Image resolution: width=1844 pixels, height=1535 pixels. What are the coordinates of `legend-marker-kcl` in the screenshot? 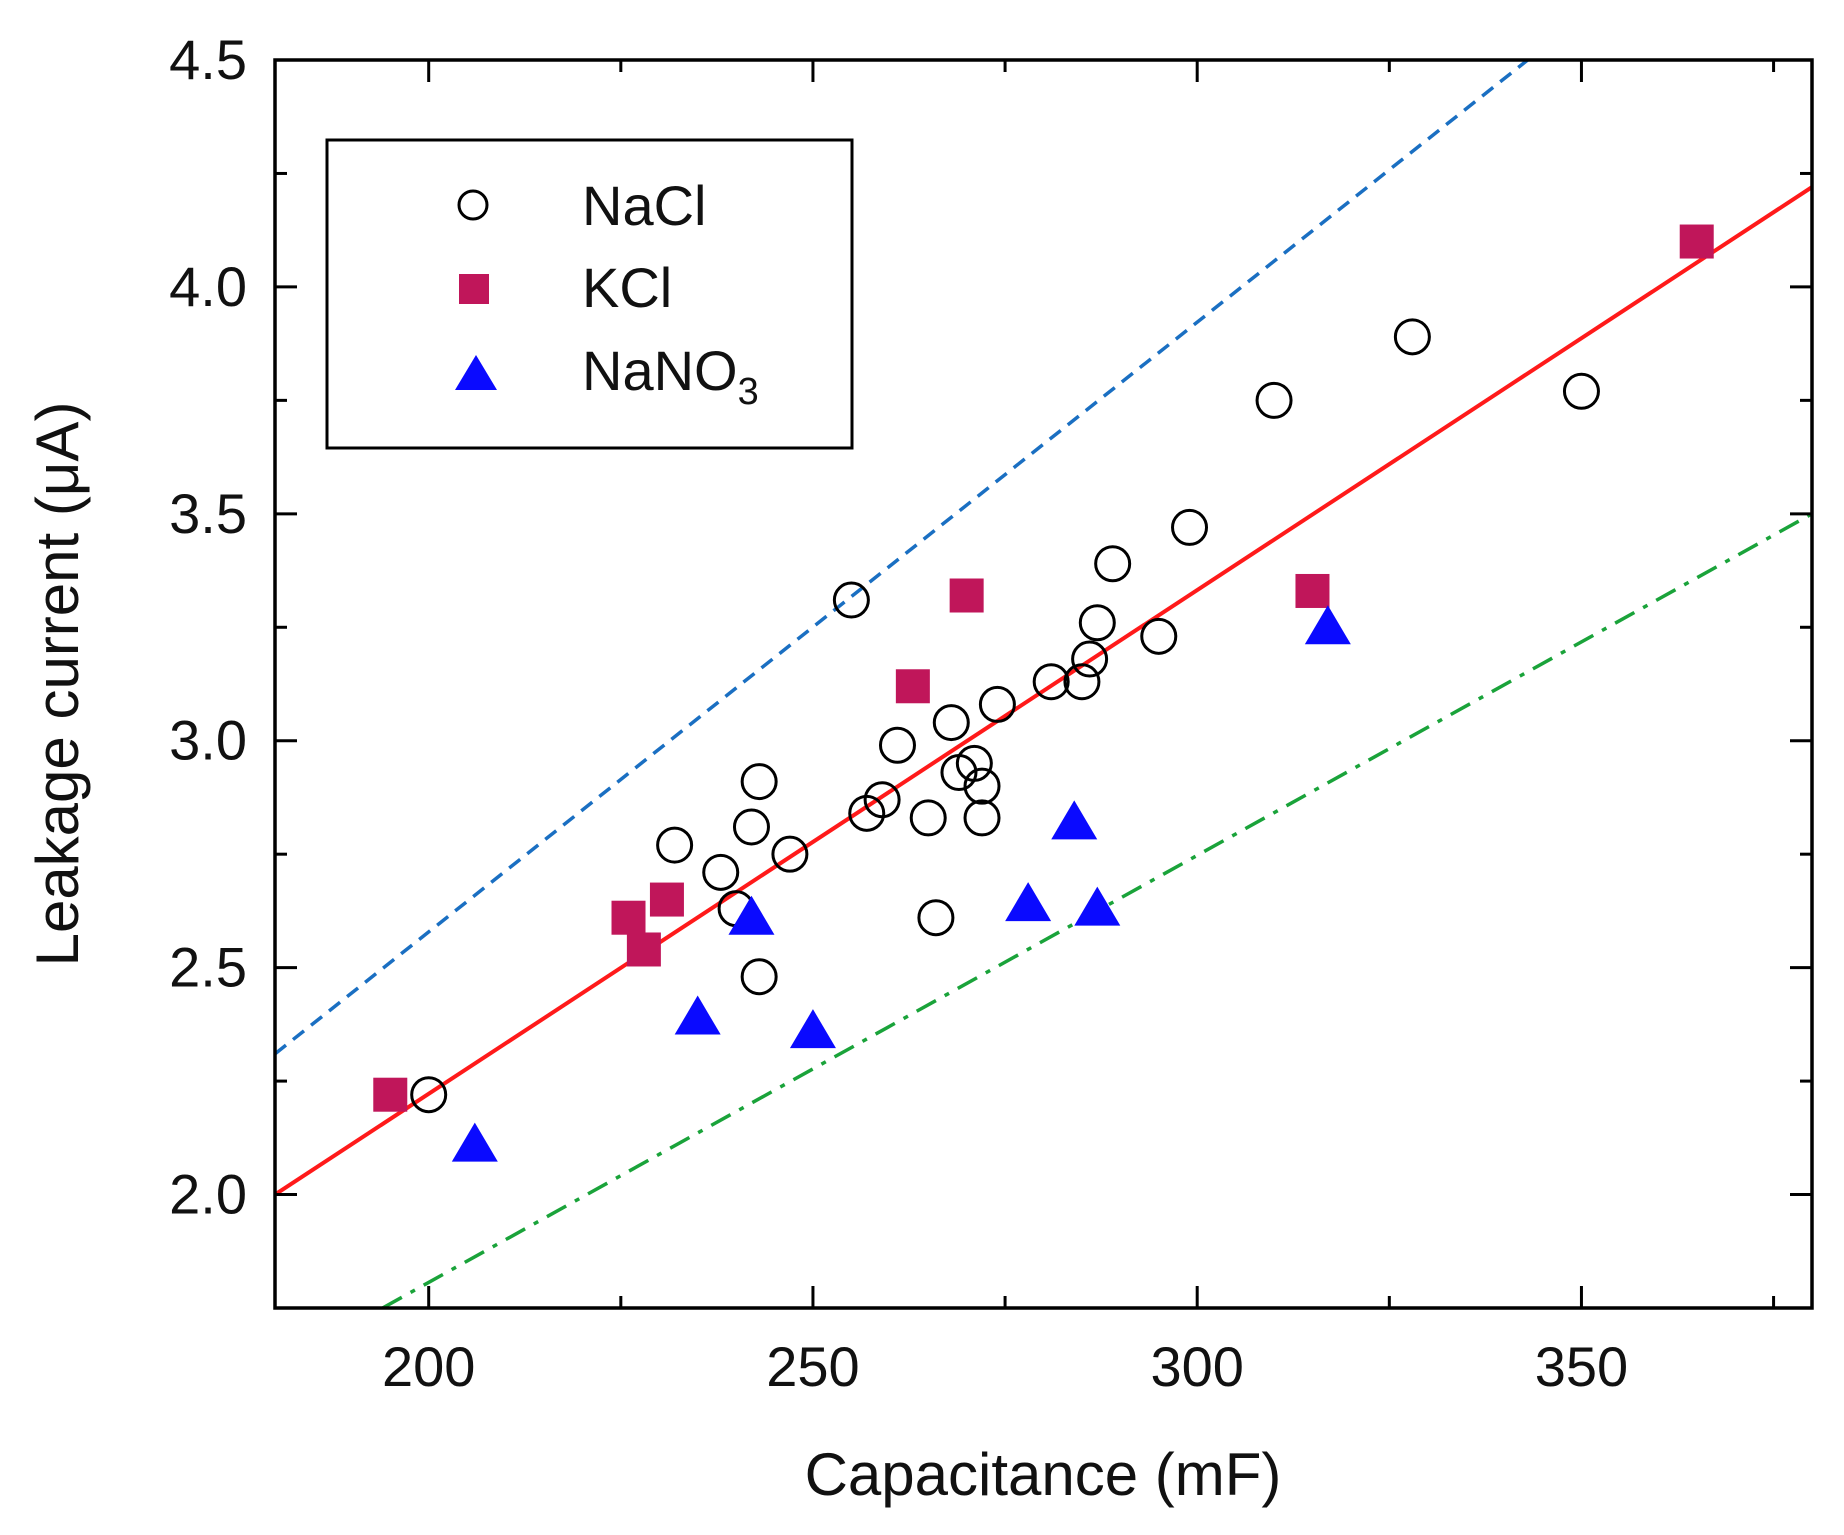 It's located at (474, 289).